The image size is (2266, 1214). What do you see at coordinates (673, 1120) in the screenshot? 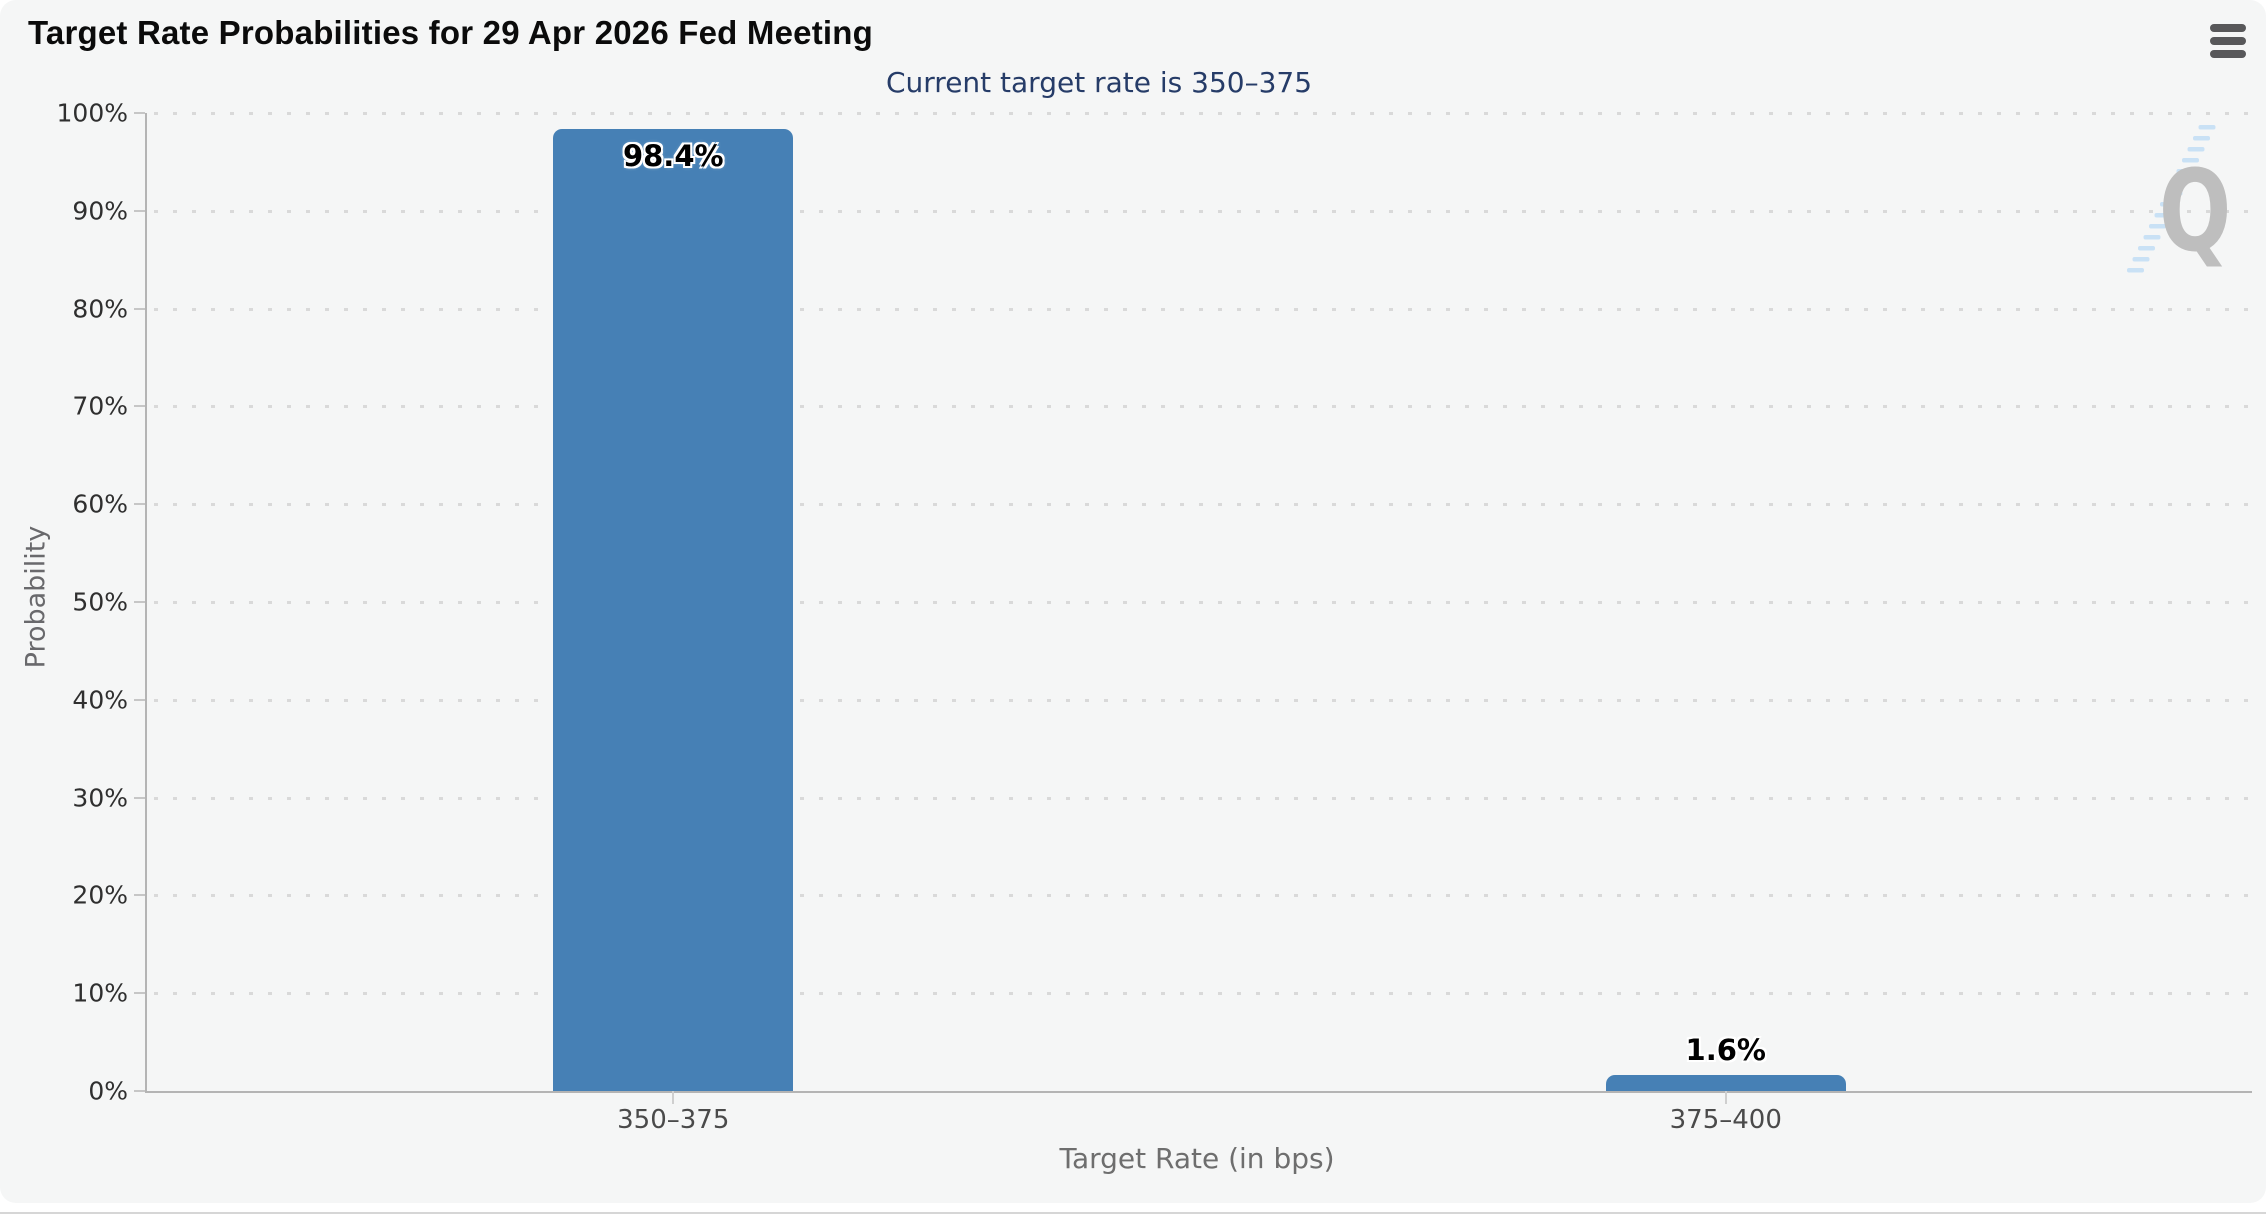
I see `x-axis-label-350–375: 350–375` at bounding box center [673, 1120].